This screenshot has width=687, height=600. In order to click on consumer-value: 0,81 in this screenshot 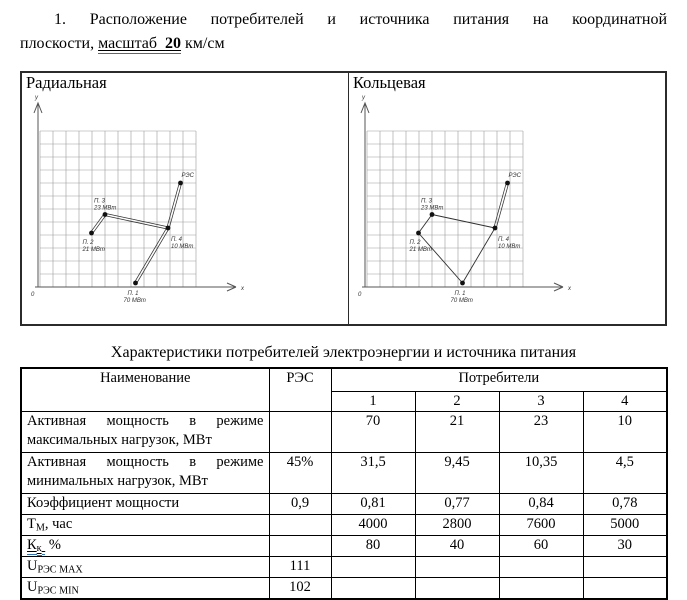, I will do `click(373, 503)`.